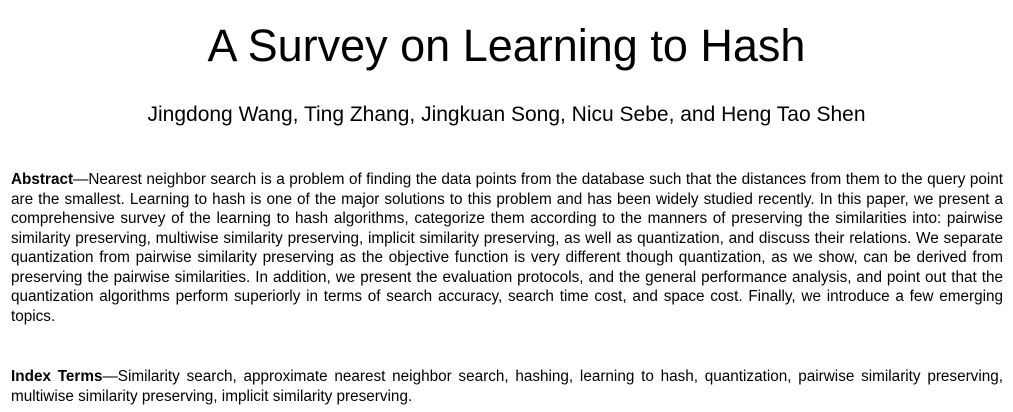 This screenshot has height=412, width=1013. I want to click on abstract-label: Abstract, so click(42, 179).